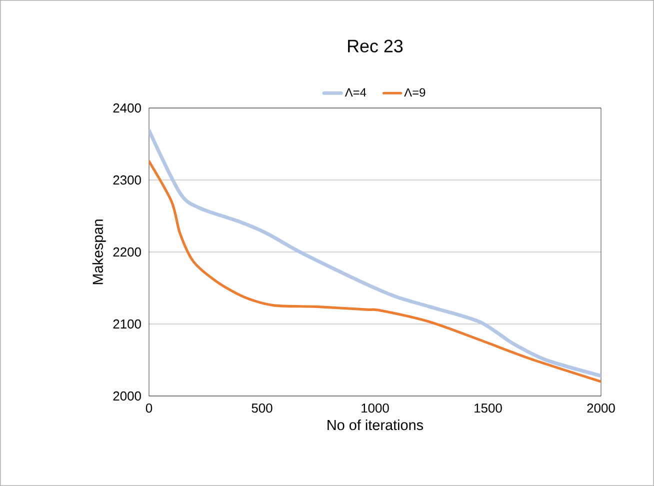 This screenshot has height=486, width=654. Describe the element at coordinates (149, 408) in the screenshot. I see `x-tick-label: 0` at that location.